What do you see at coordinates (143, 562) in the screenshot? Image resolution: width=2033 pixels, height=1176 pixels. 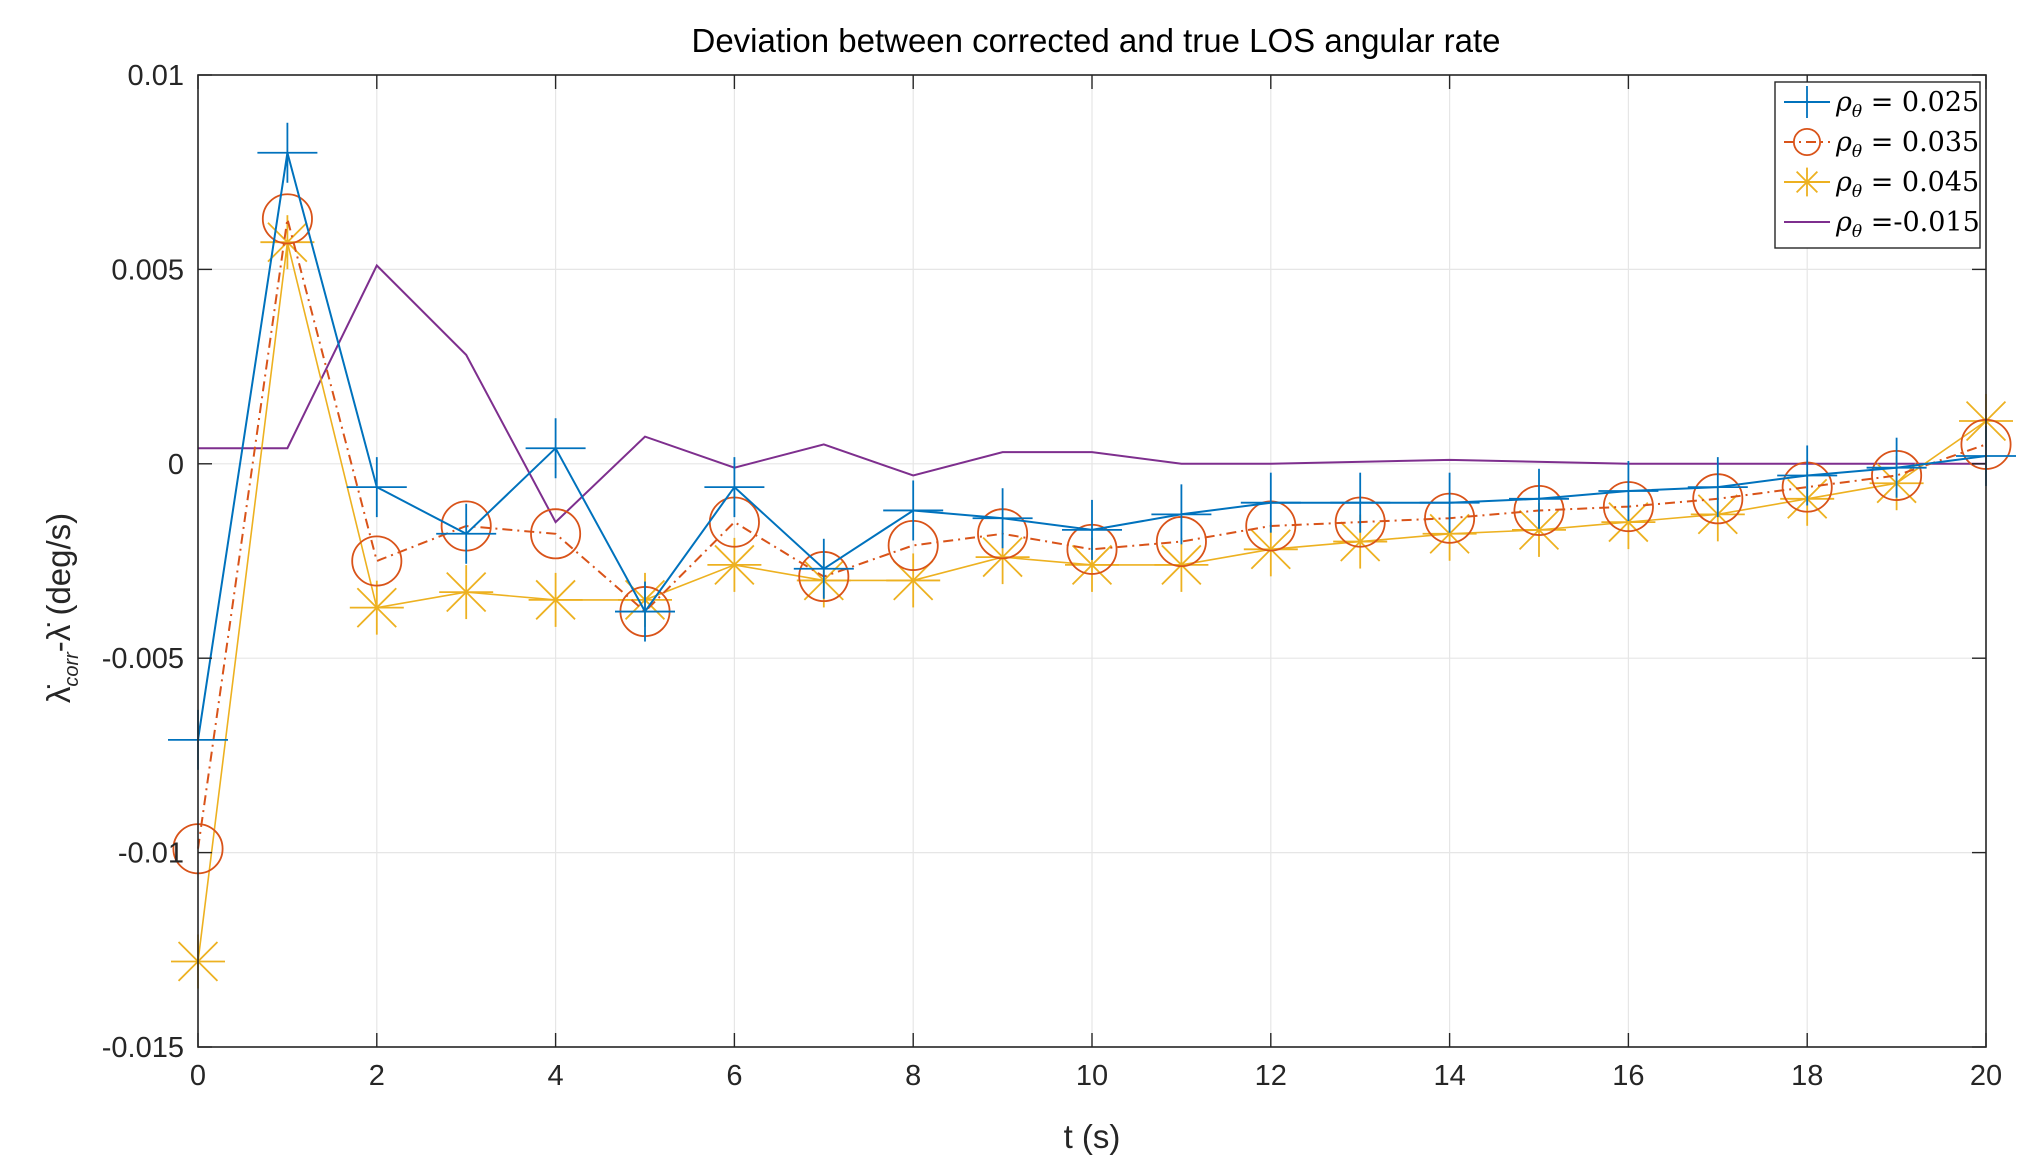 I see `y-axis-tick-labels: -0.015 -0.01 -0.005 0 0.005 0.01` at bounding box center [143, 562].